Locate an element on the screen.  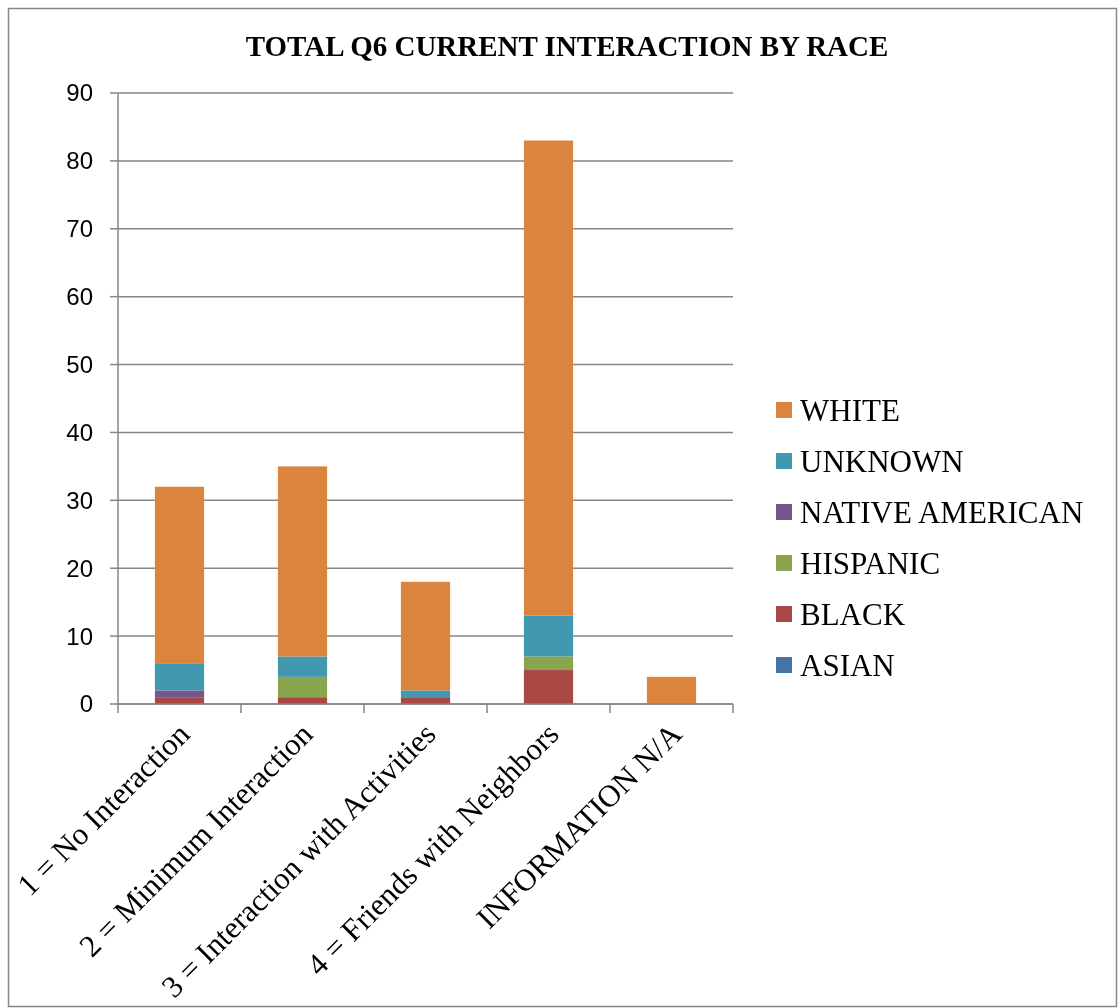
legend-label: HISPANIC is located at coordinates (870, 563).